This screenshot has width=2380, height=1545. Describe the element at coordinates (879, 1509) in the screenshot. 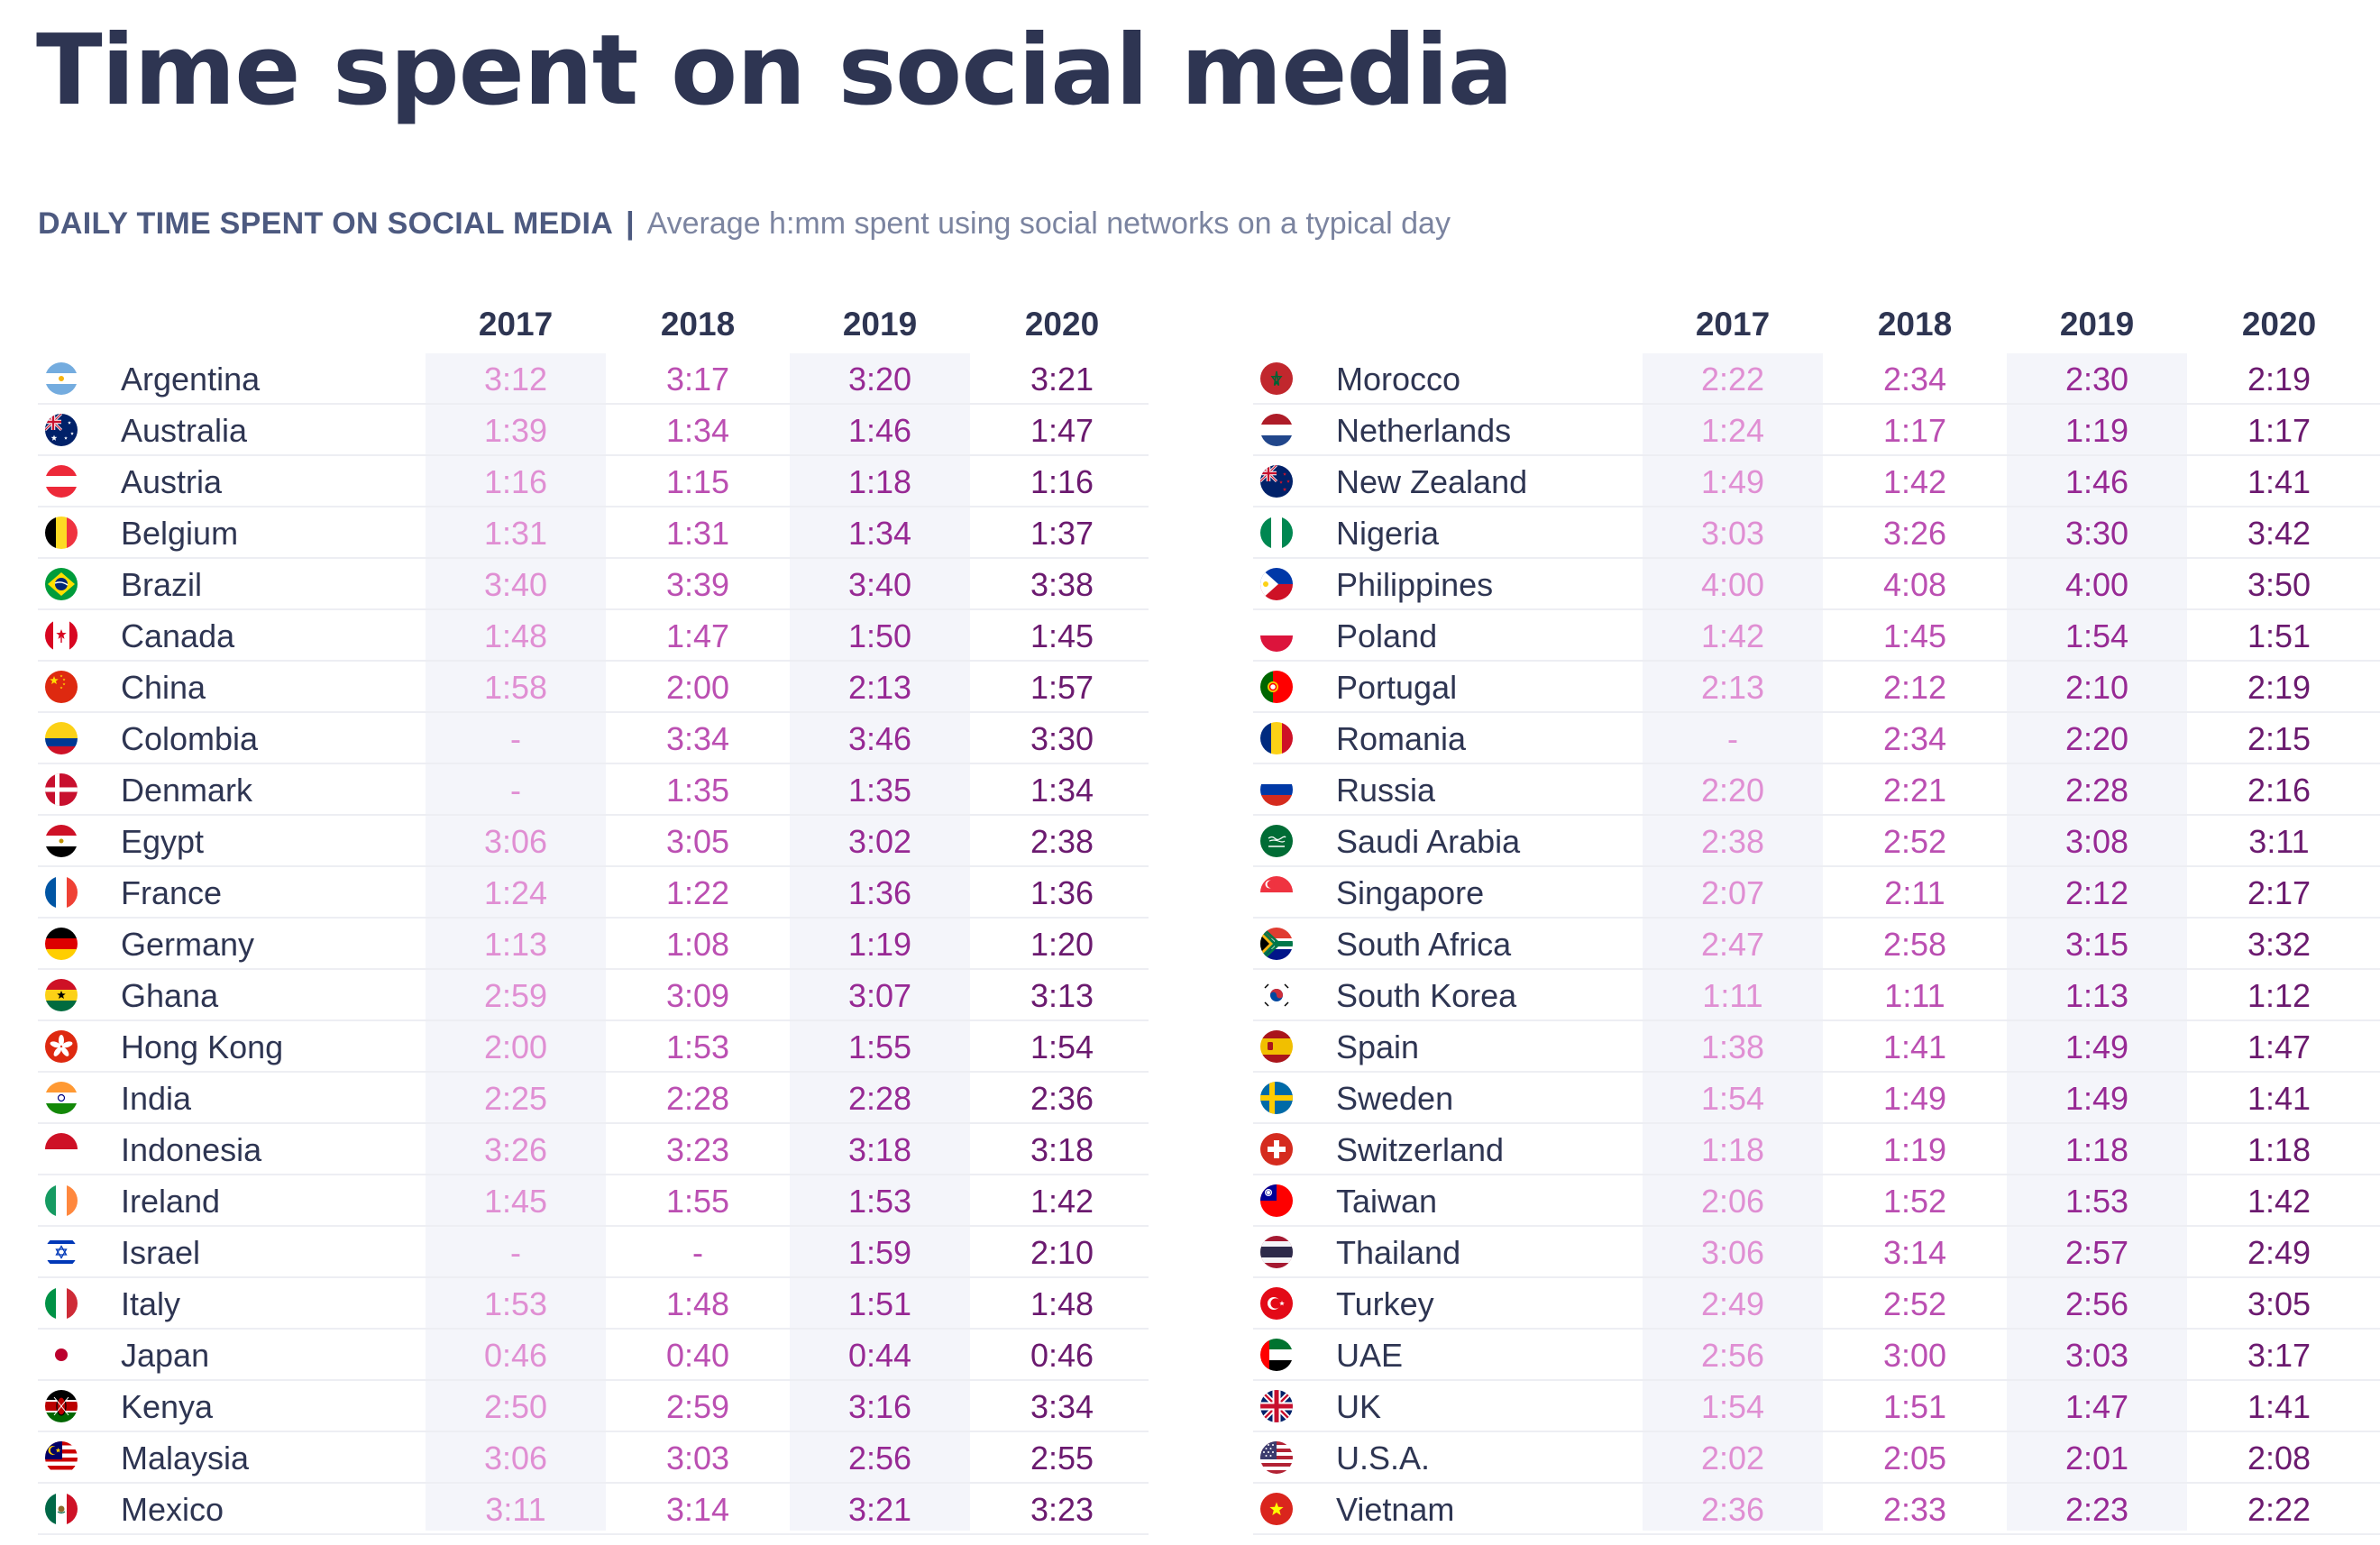

I see `value-2019: 3:21` at that location.